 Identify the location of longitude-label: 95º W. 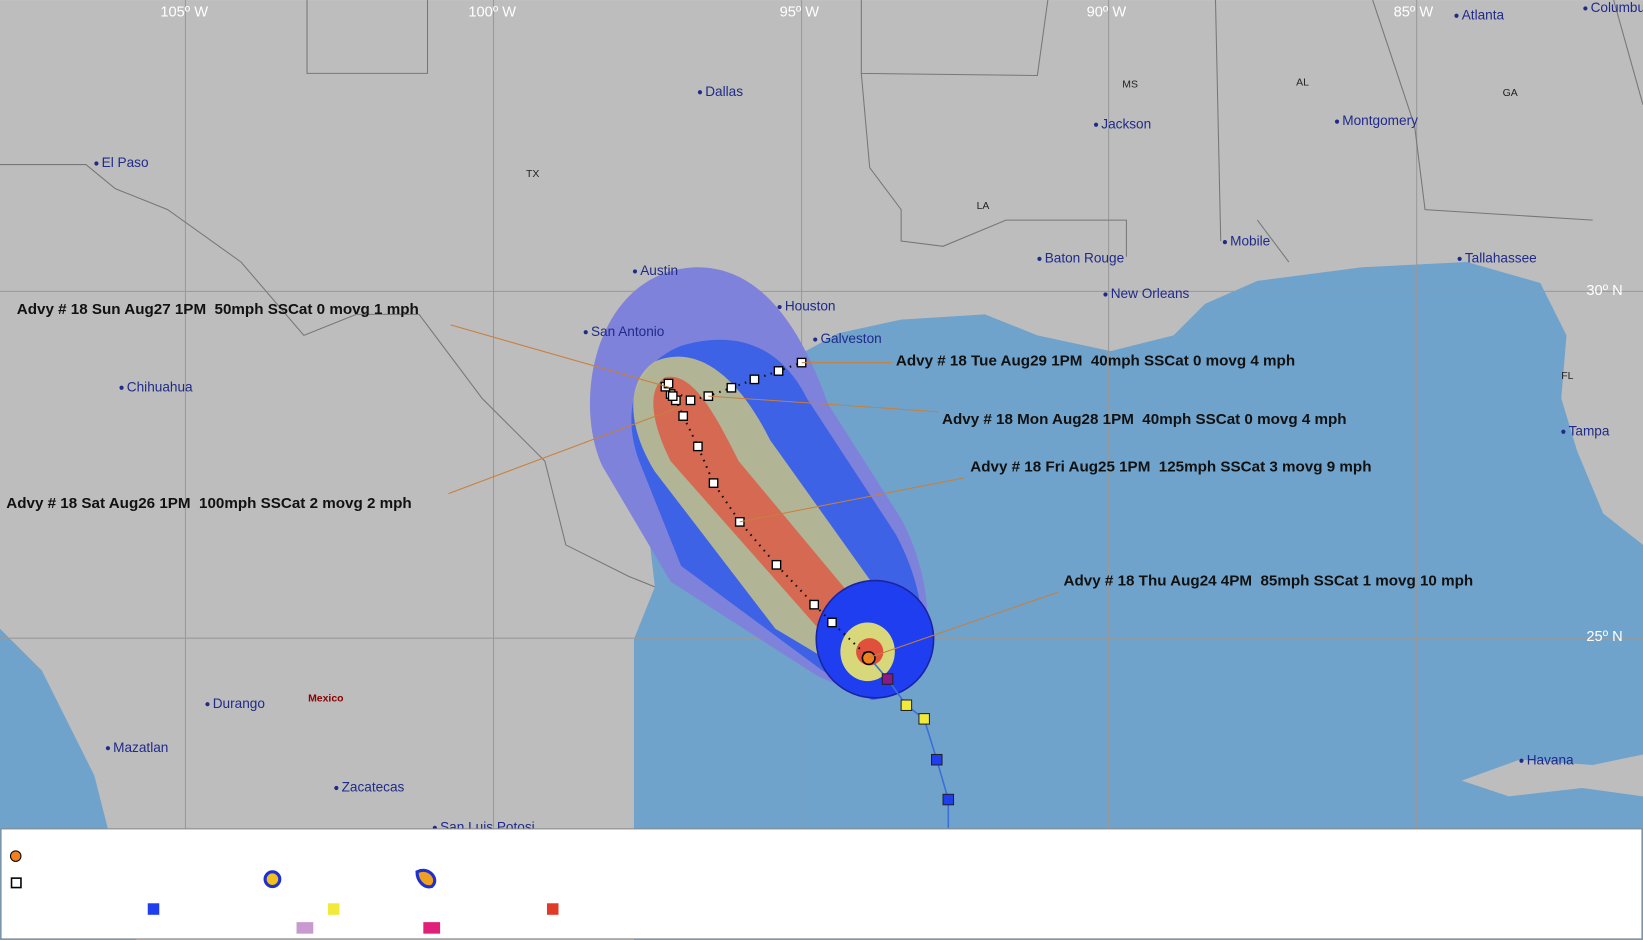
(800, 12).